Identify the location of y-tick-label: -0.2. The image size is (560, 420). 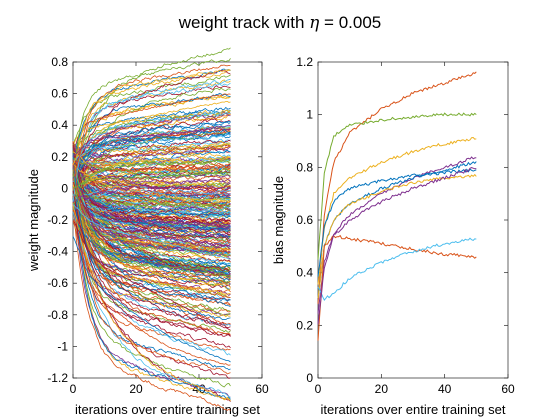
(57, 220).